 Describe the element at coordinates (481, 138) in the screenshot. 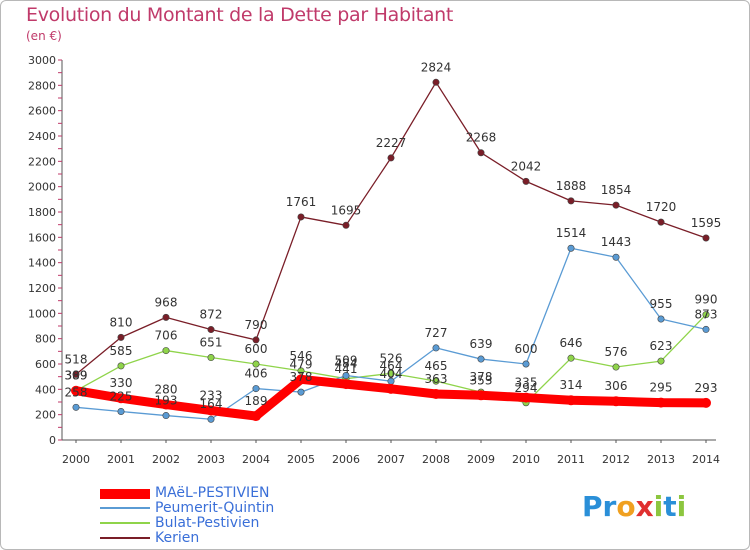

I see `data-label: 2268` at that location.